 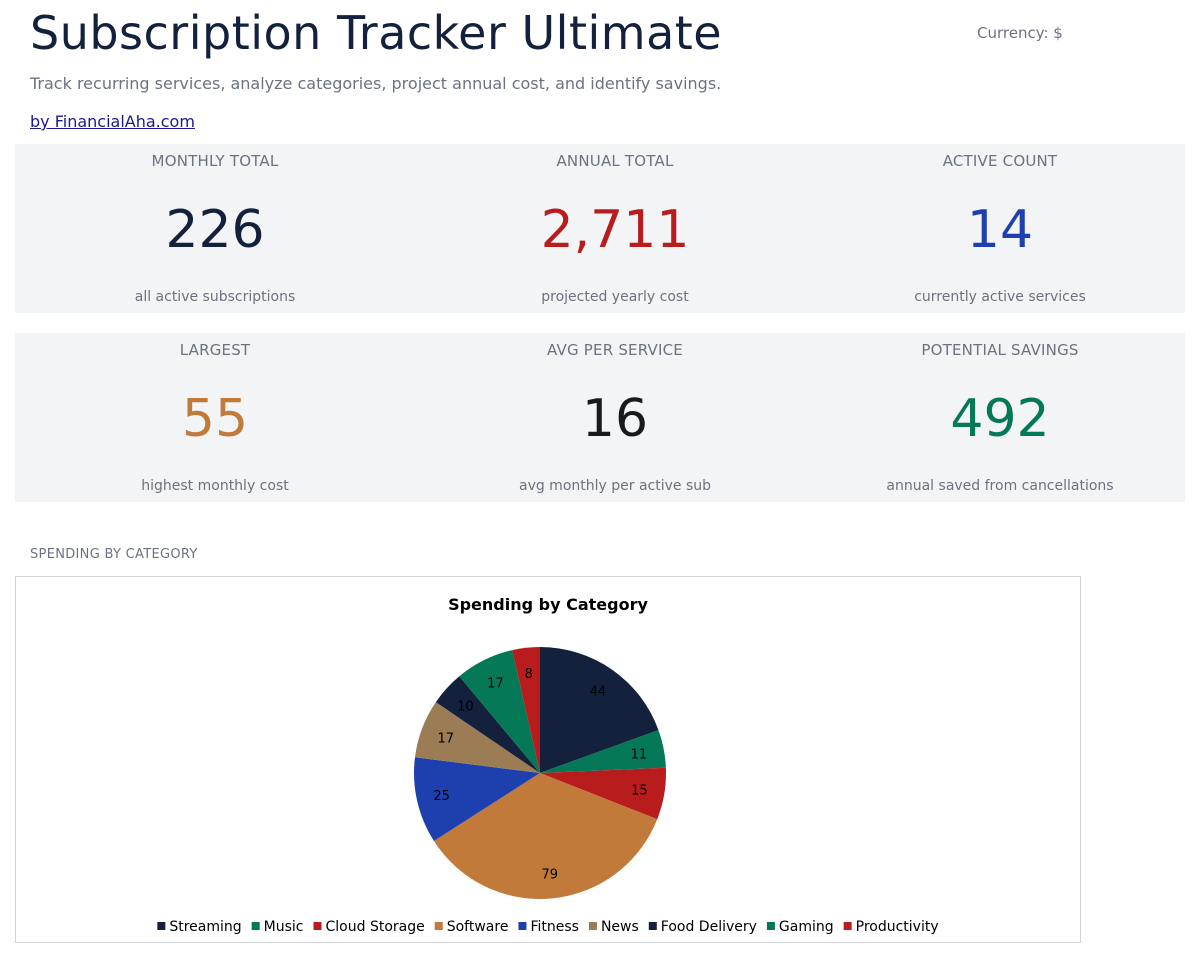 I want to click on kpi-value: 226, so click(x=215, y=230).